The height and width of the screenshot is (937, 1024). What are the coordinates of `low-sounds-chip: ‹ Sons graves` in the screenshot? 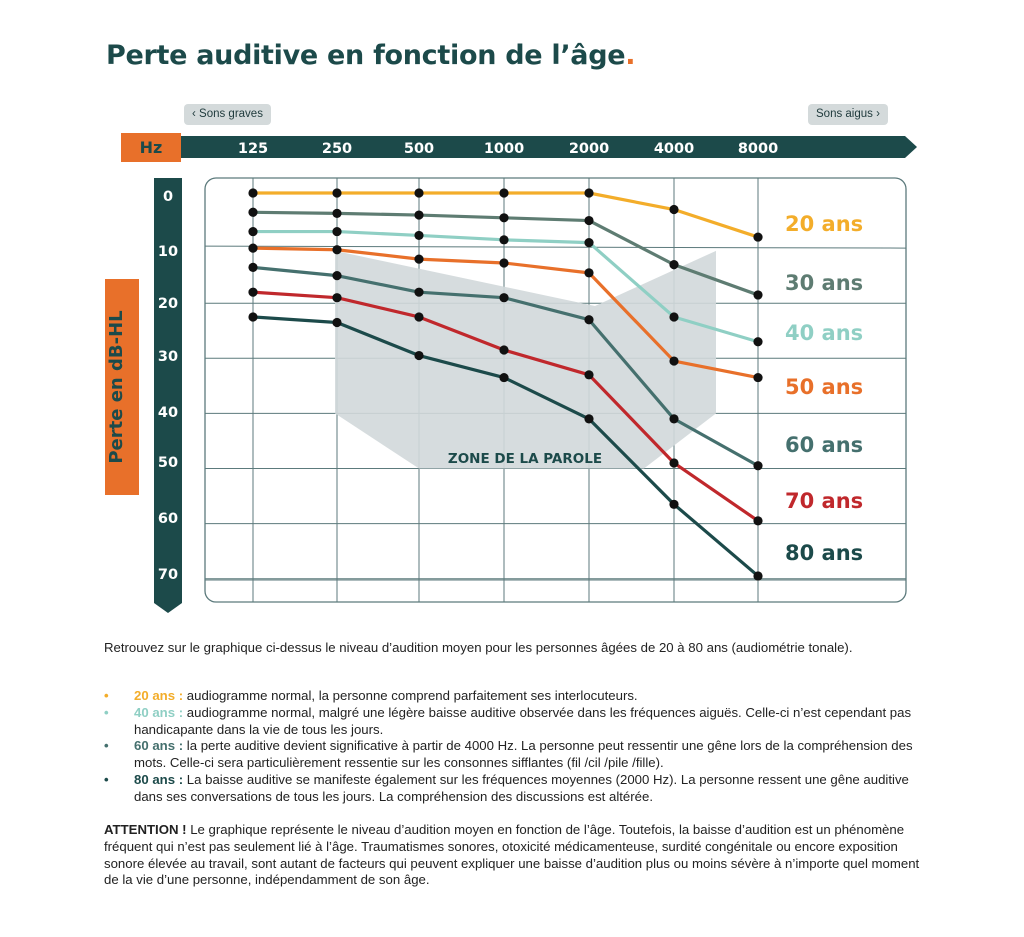 It's located at (227, 114).